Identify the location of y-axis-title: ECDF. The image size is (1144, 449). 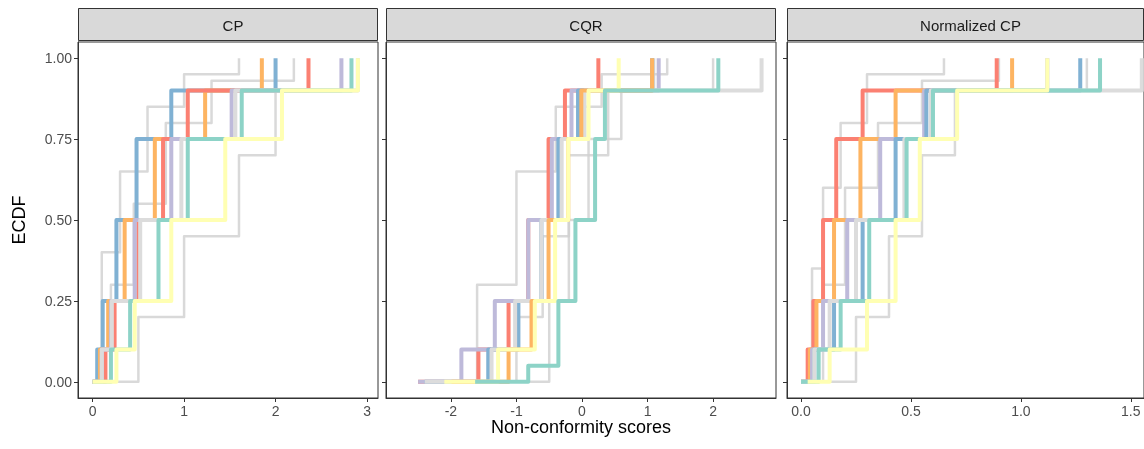
(19, 220).